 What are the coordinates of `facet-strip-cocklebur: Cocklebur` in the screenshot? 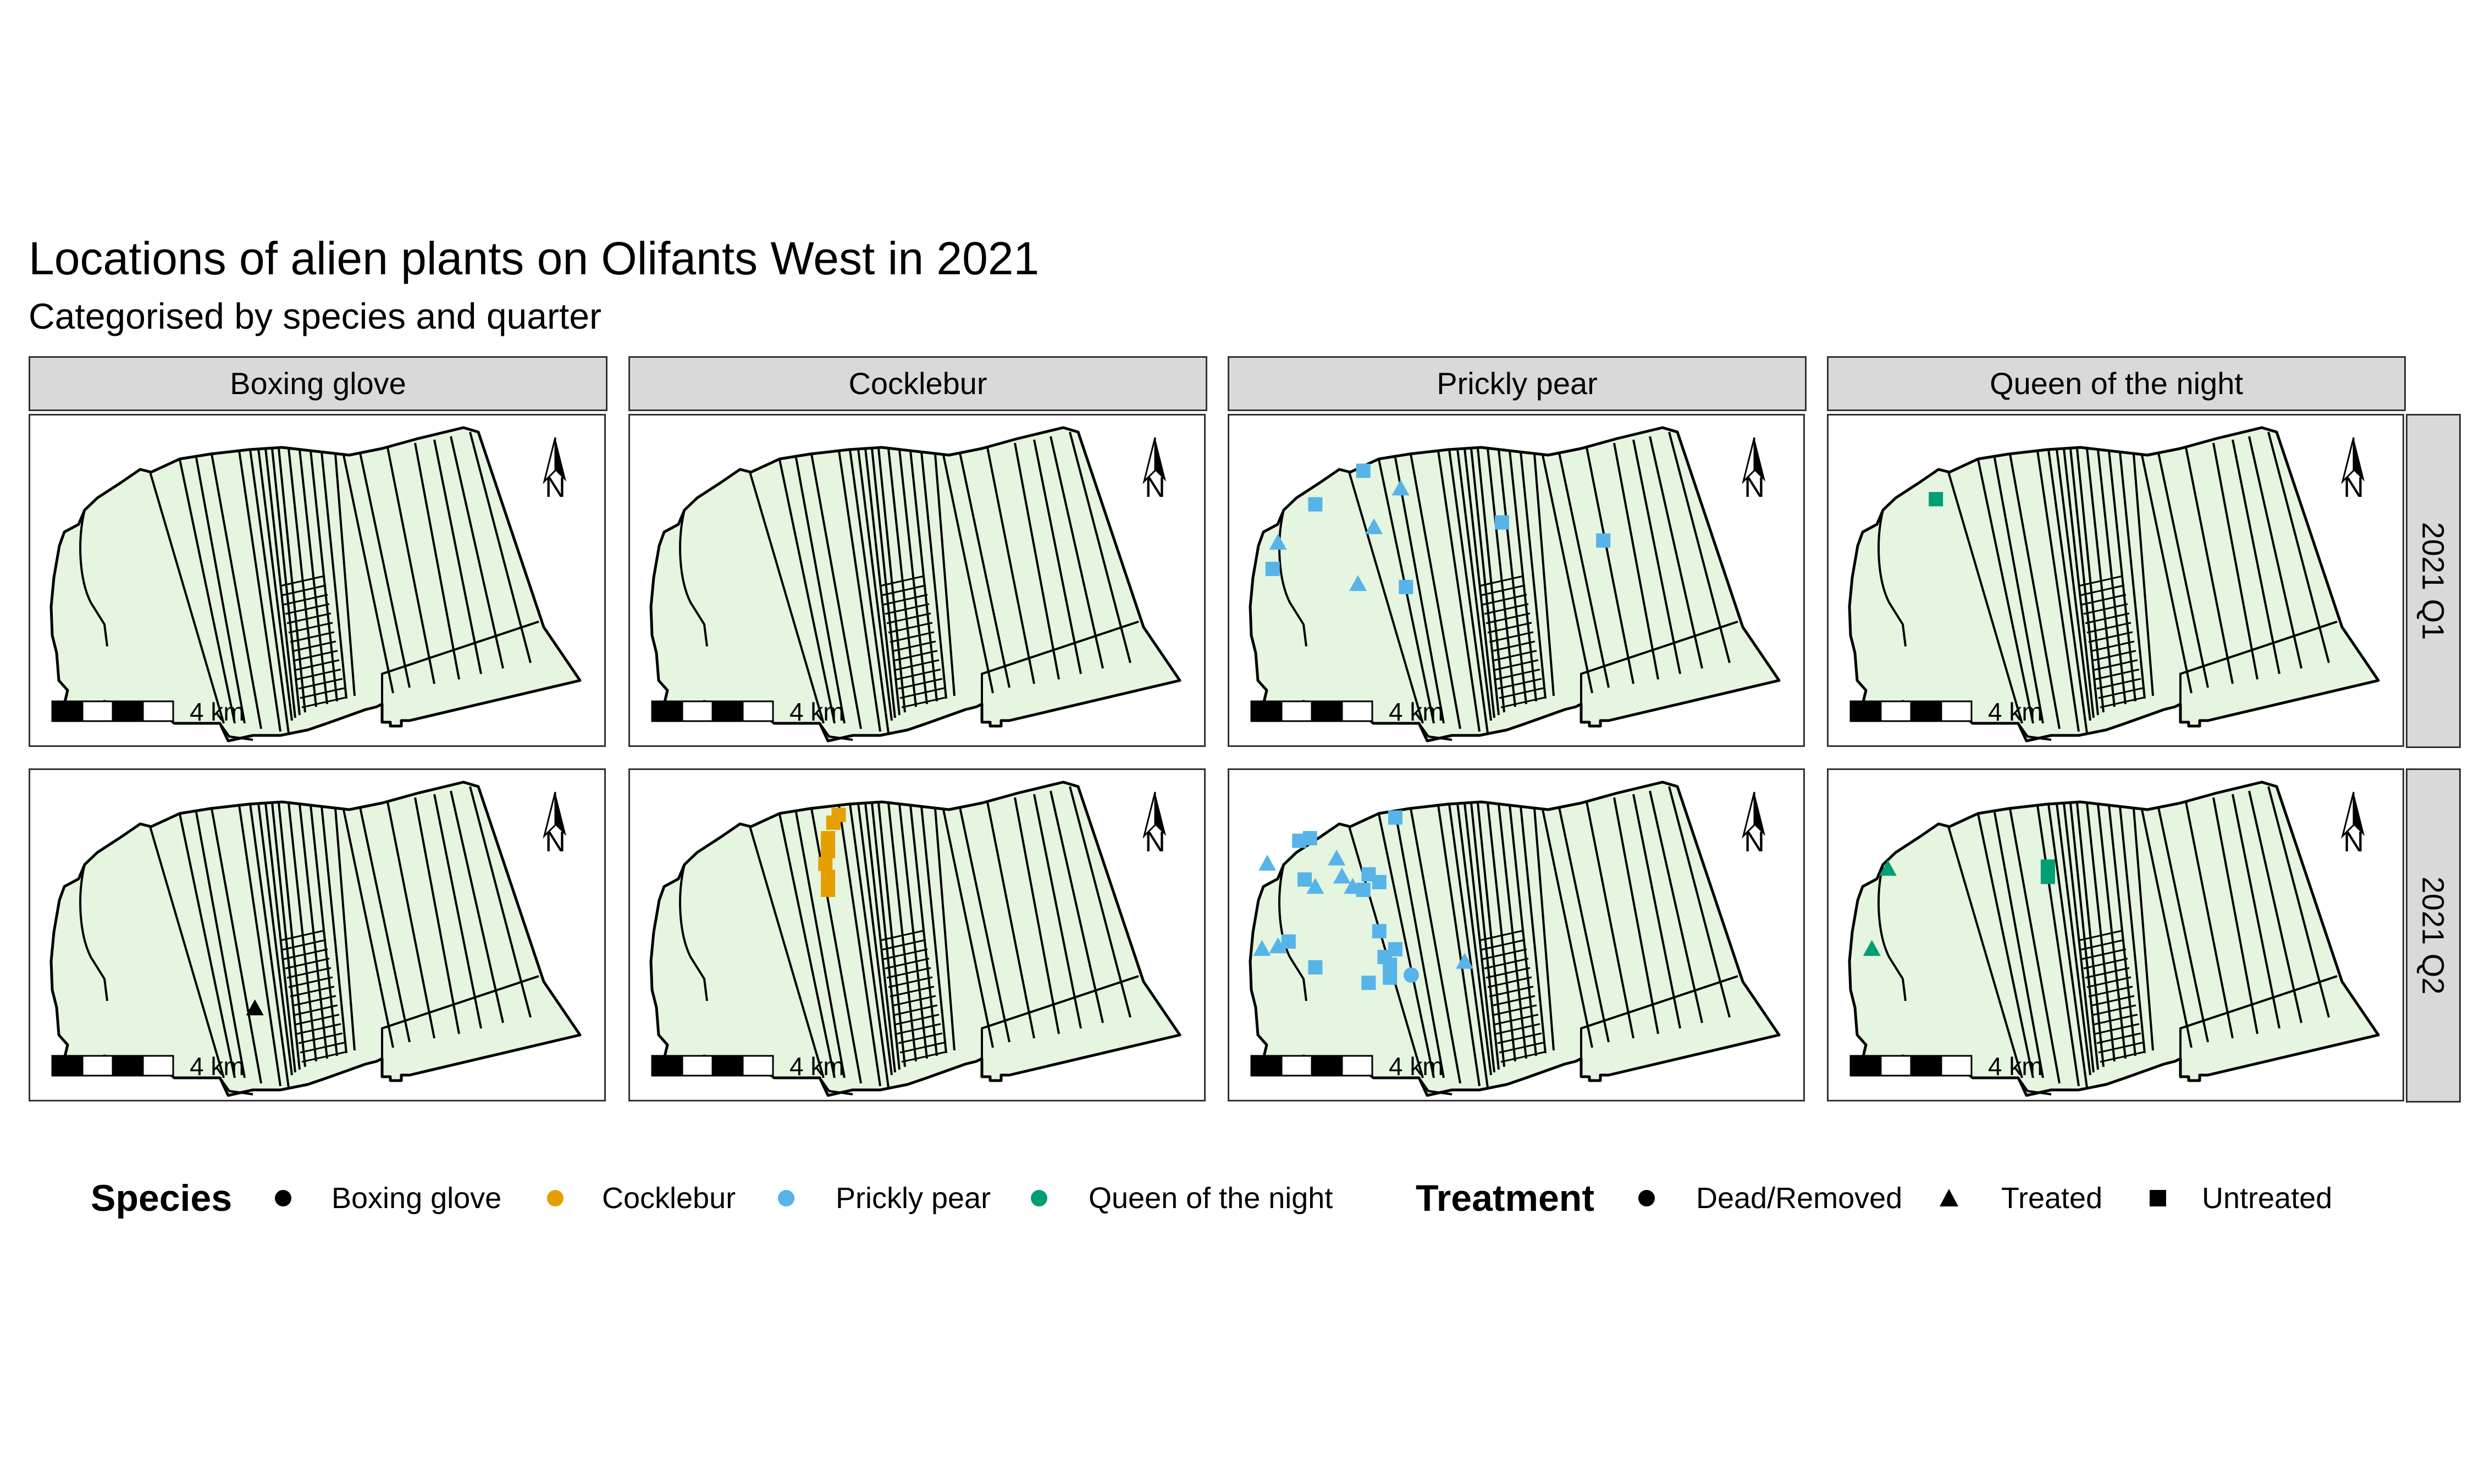 It's located at (917, 383).